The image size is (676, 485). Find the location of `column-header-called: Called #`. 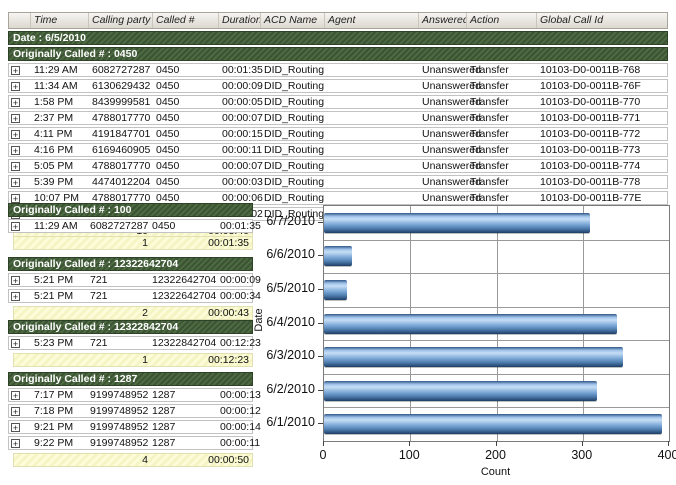

column-header-called: Called # is located at coordinates (186, 20).